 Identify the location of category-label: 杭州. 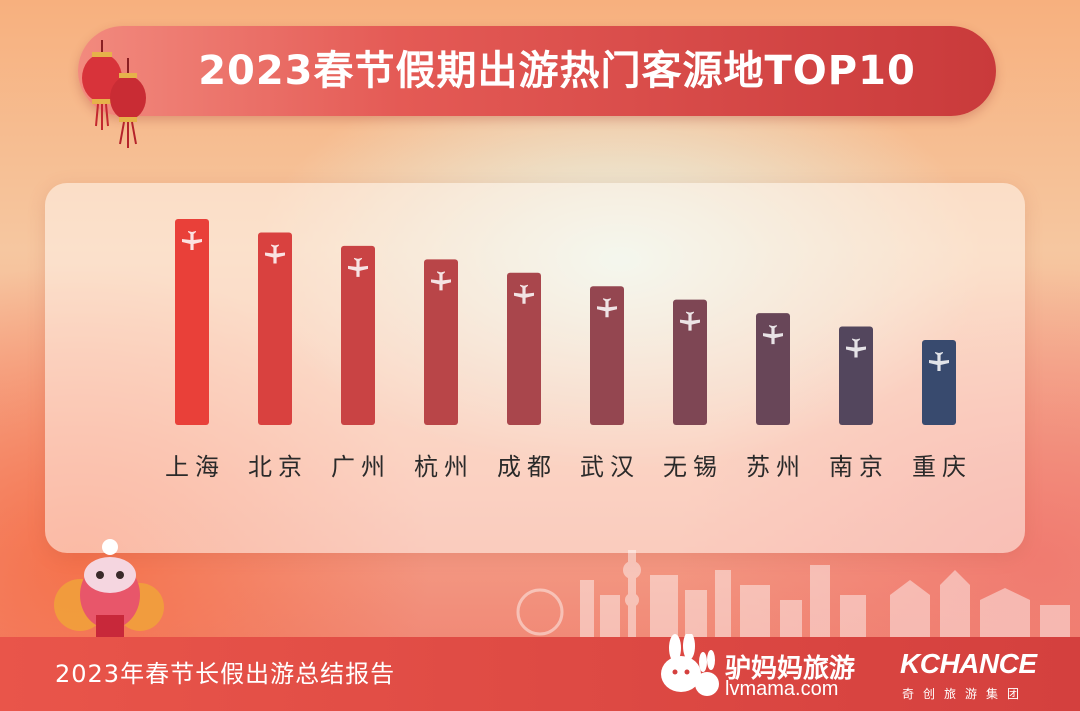
(444, 467).